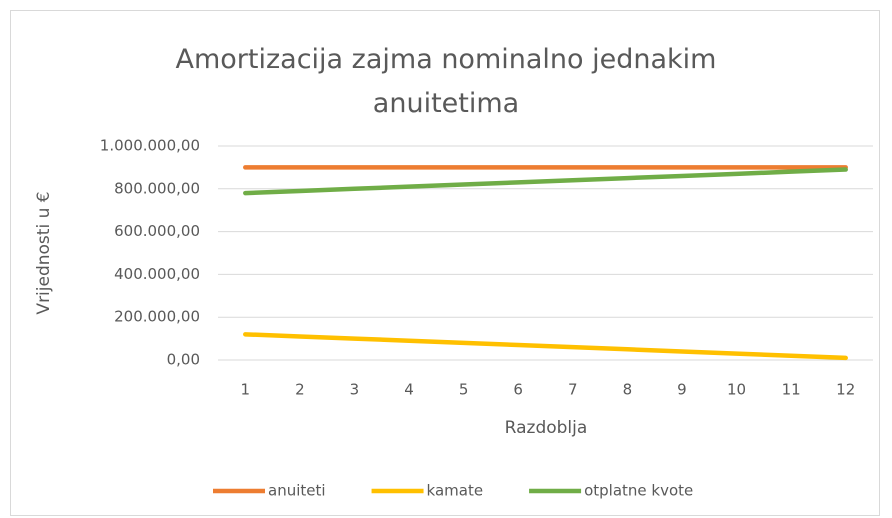 Image resolution: width=892 pixels, height=518 pixels. I want to click on x-tick-label: 6, so click(518, 390).